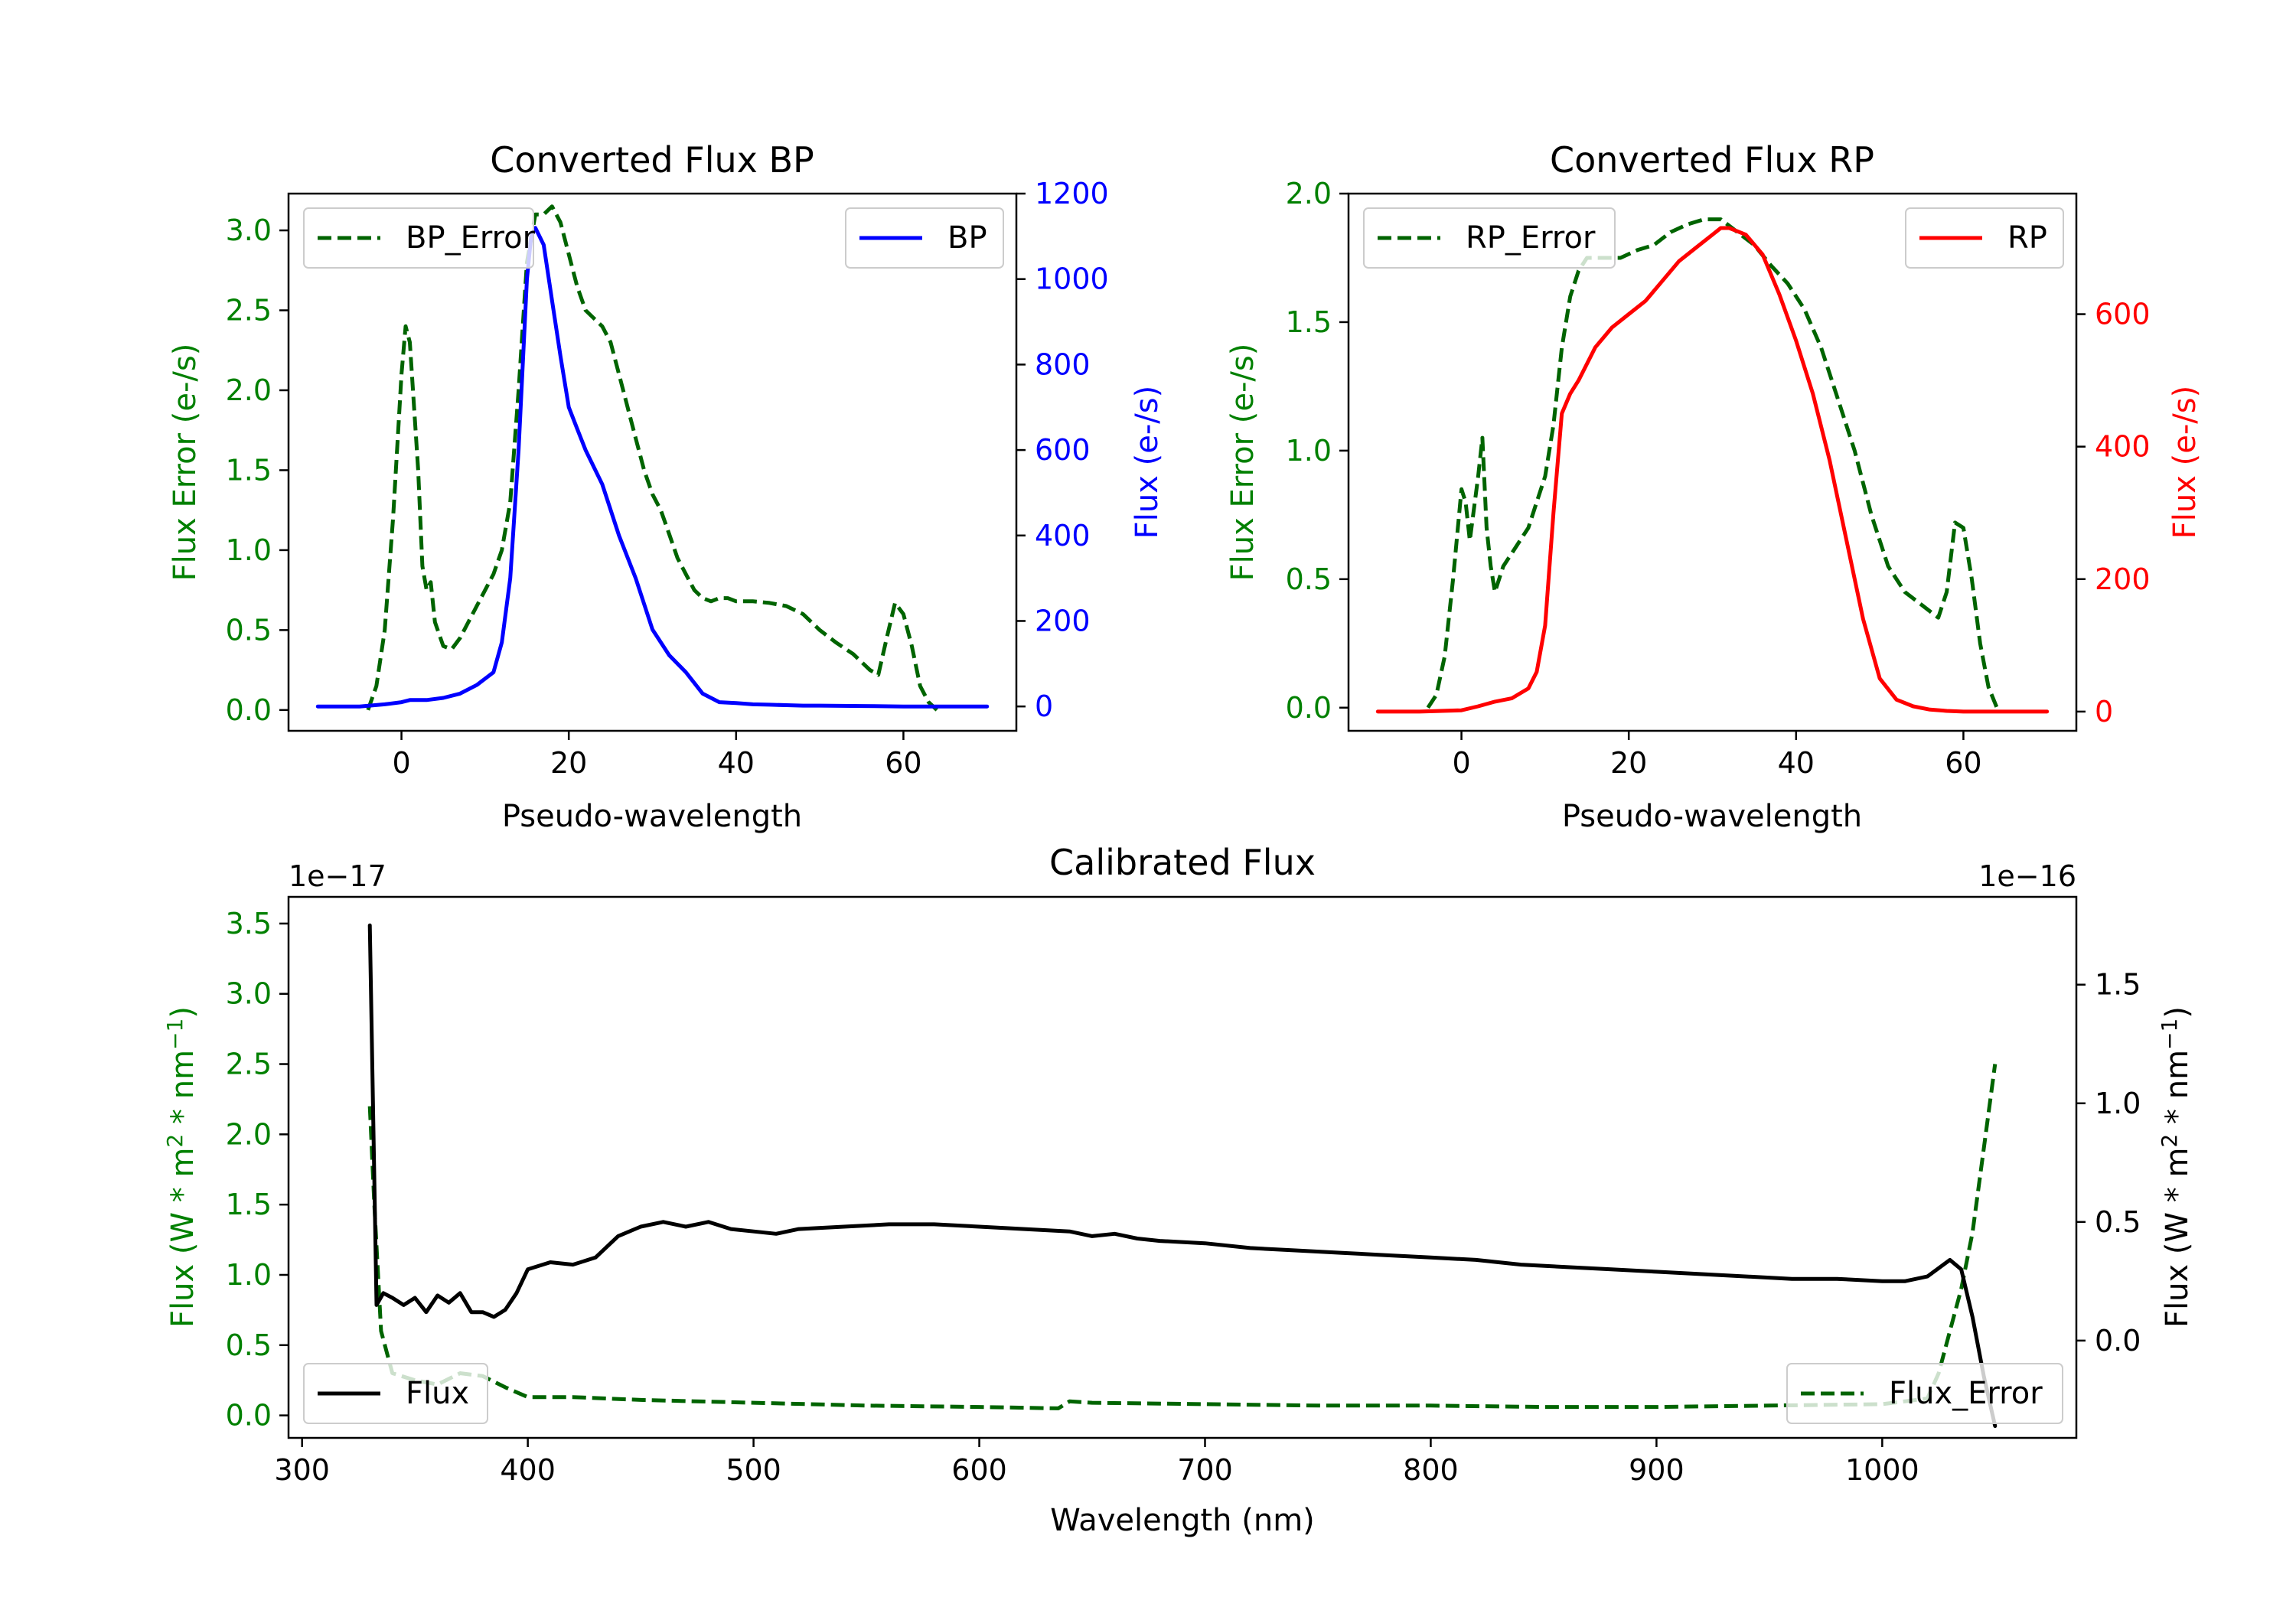  Describe the element at coordinates (1072, 193) in the screenshot. I see `chart-bp-y-tick-label-right: 1200` at that location.